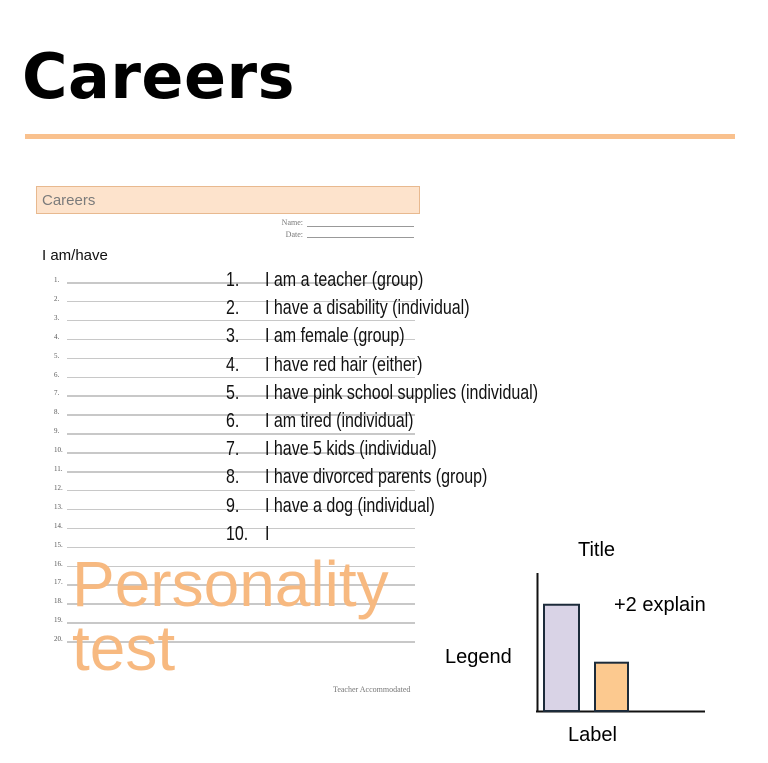 This screenshot has width=768, height=763. Describe the element at coordinates (158, 76) in the screenshot. I see `slide-title: Careers` at that location.